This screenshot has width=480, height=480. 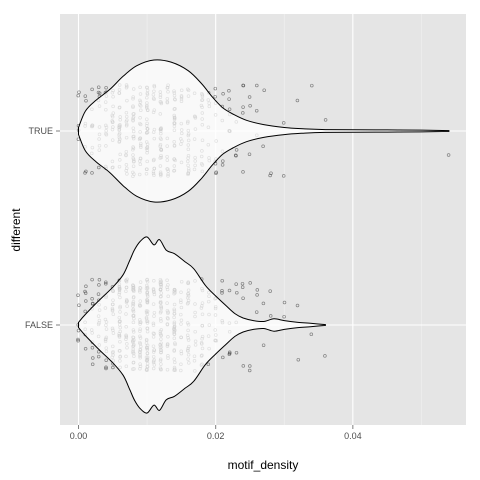 I want to click on x-axis-title: motif_density, so click(x=263, y=465).